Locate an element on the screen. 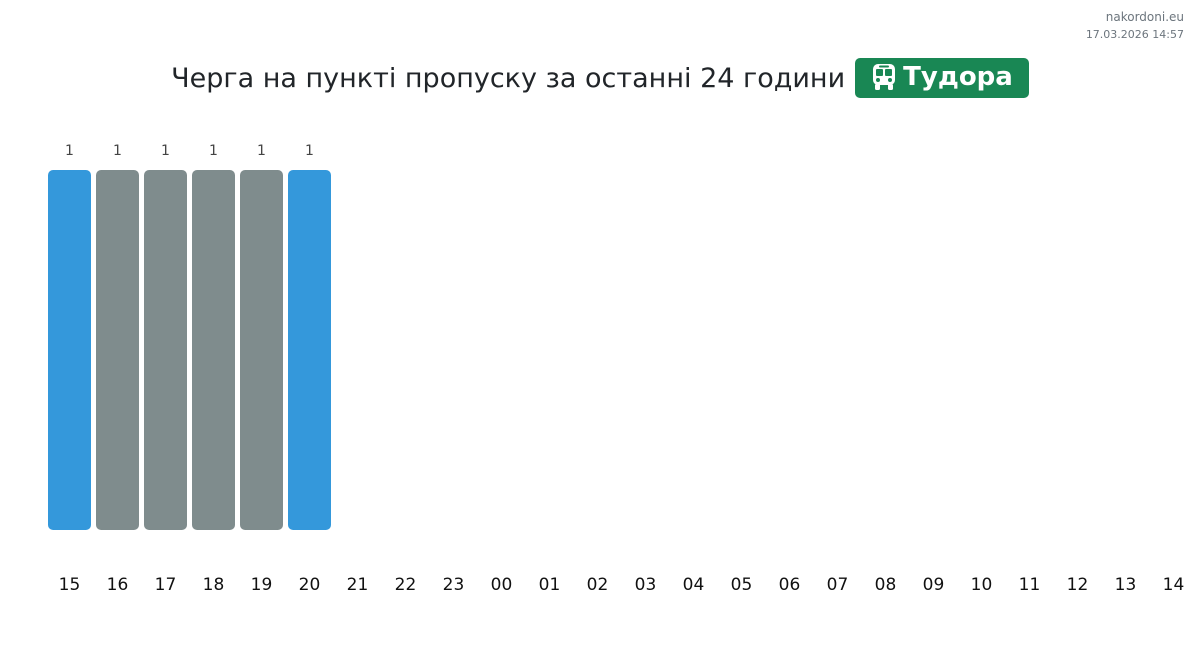 This screenshot has height=651, width=1200. x-tick-12: 12 is located at coordinates (1078, 585).